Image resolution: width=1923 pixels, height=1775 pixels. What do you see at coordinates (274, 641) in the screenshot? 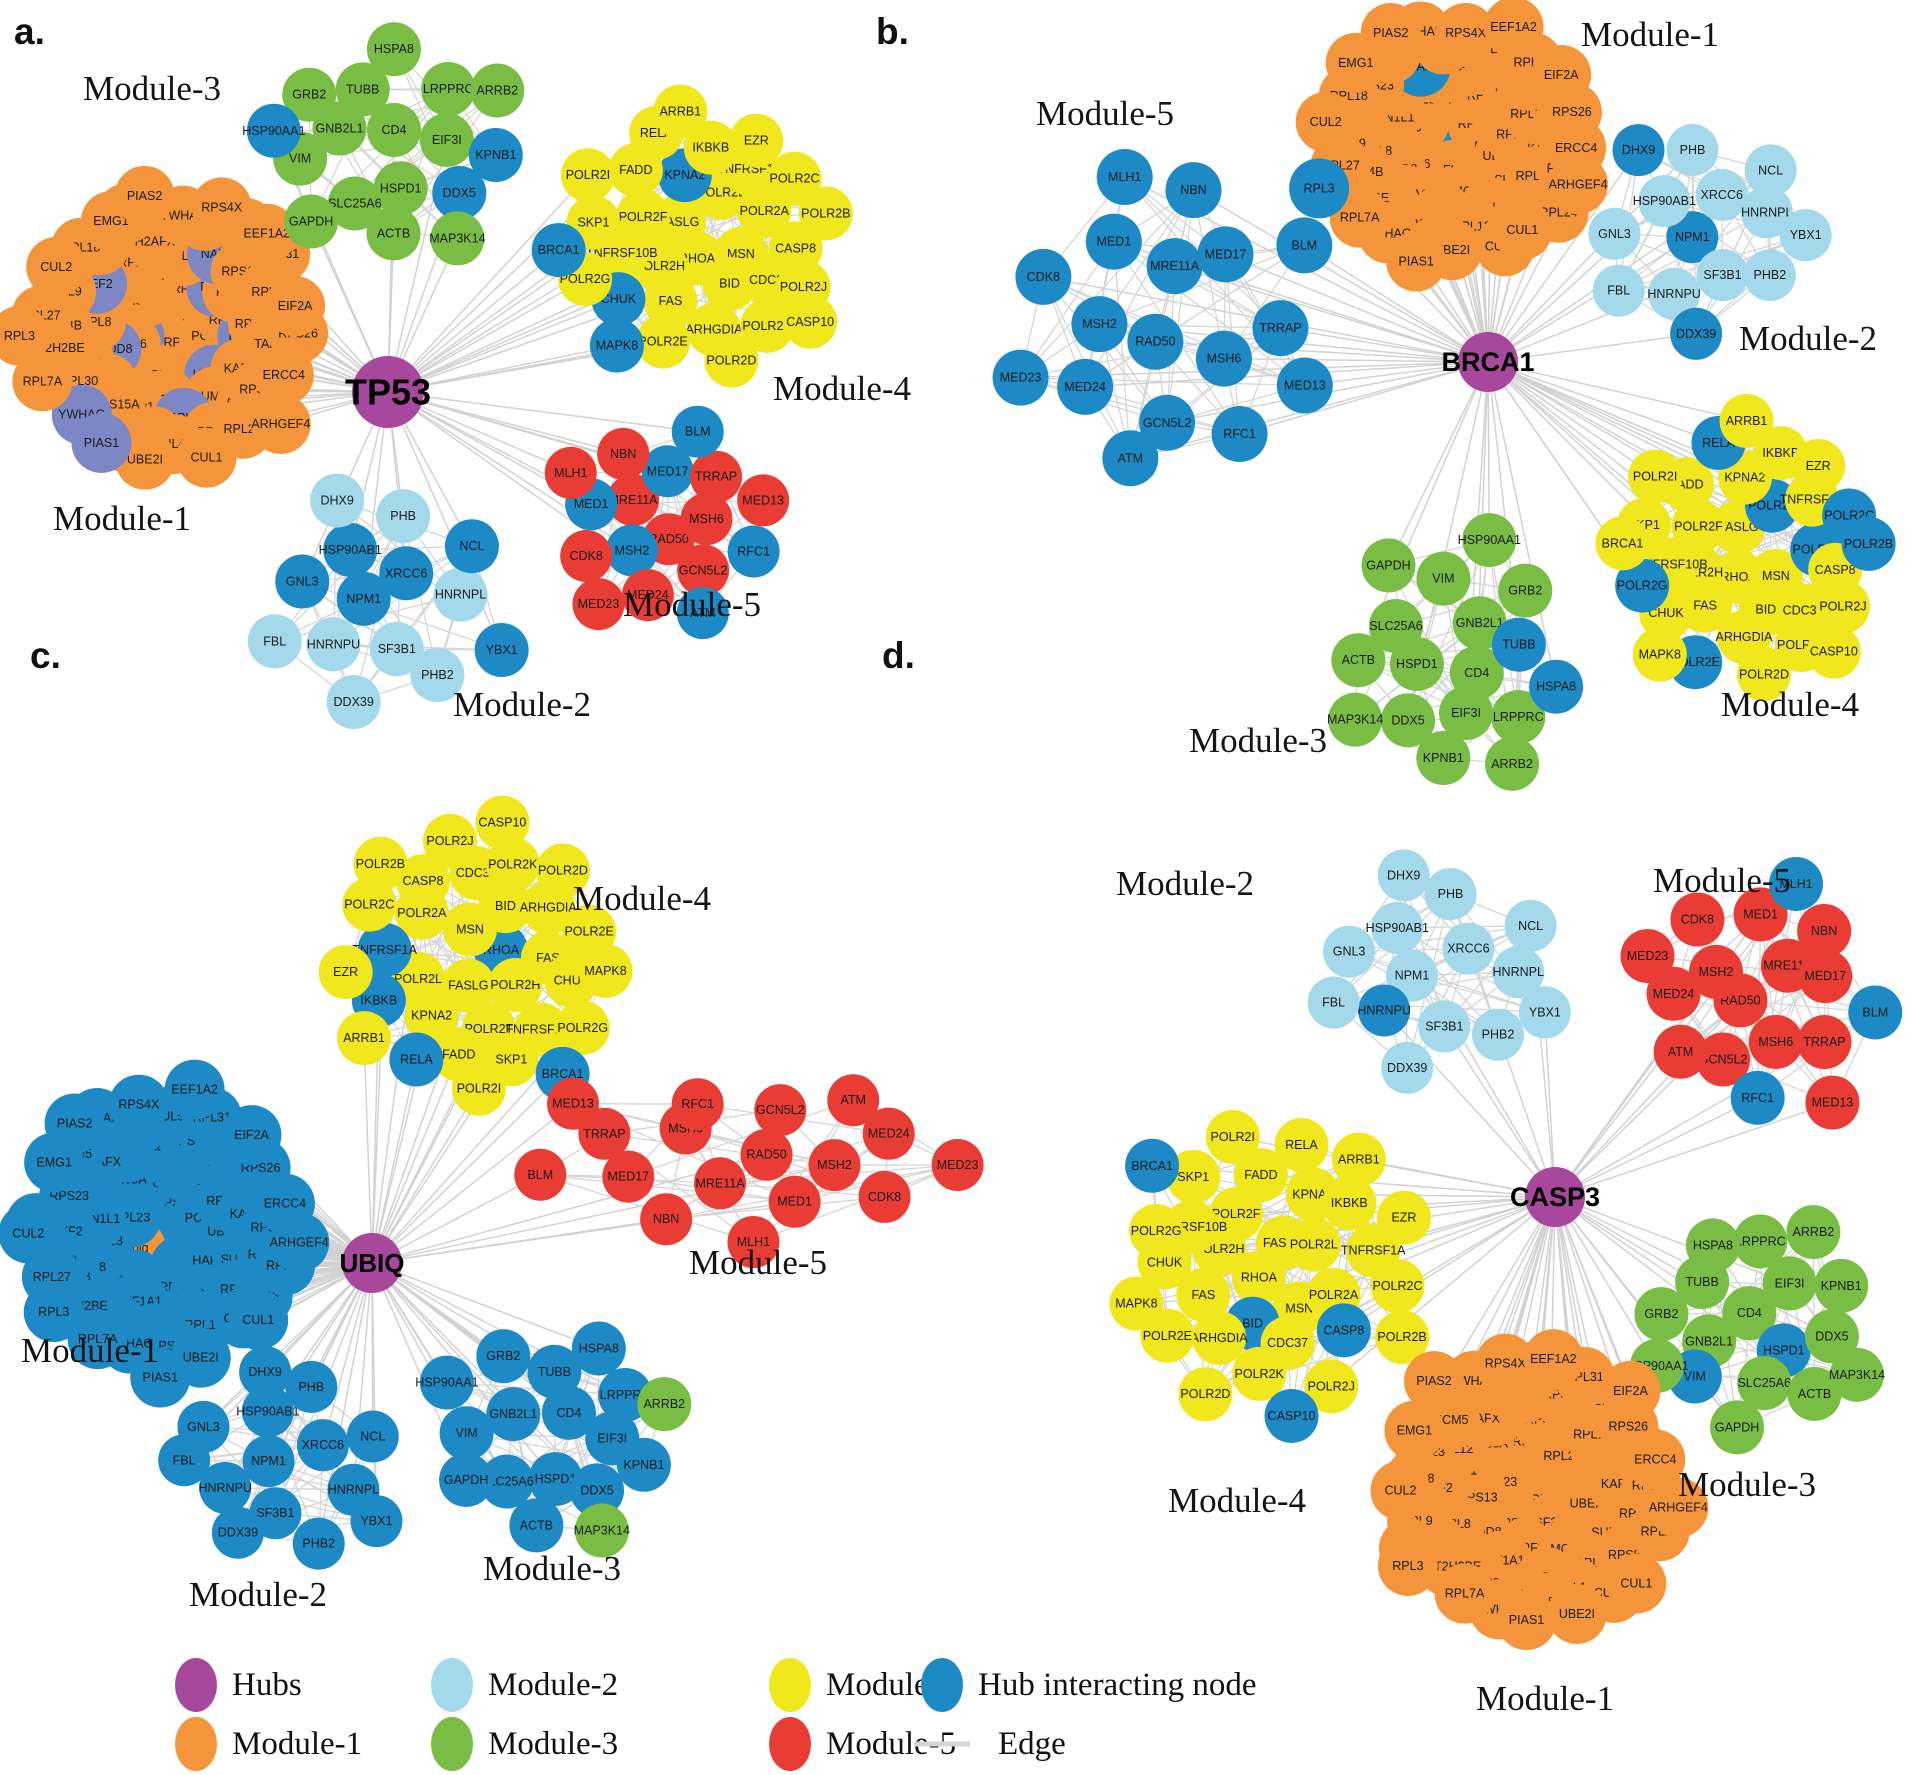
I see `node-FBL: FBL` at bounding box center [274, 641].